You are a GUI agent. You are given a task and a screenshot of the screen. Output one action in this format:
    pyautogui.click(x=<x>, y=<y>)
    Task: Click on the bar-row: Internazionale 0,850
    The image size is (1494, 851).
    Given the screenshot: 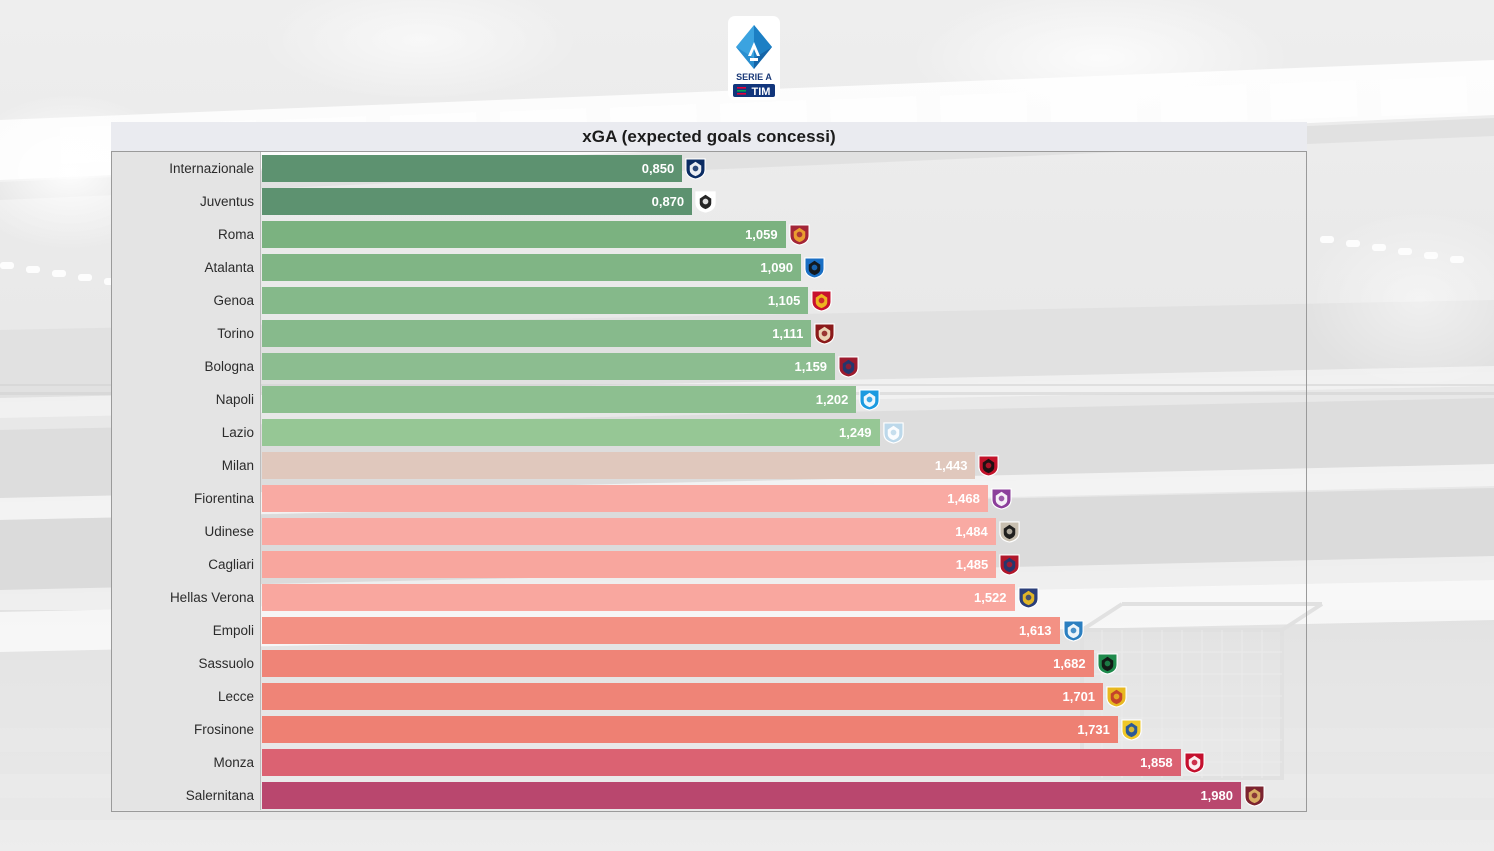 What is the action you would take?
    pyautogui.click(x=709, y=168)
    